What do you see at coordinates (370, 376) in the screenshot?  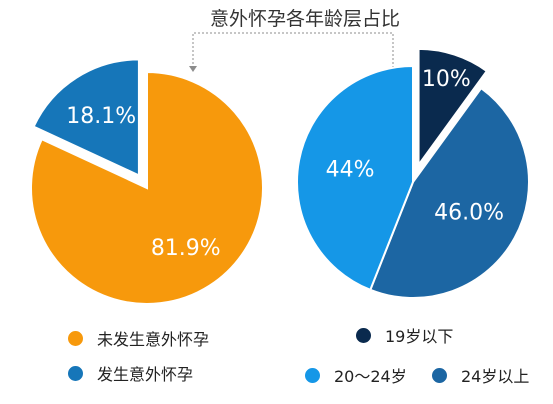 I see `legend-label: 20～24岁` at bounding box center [370, 376].